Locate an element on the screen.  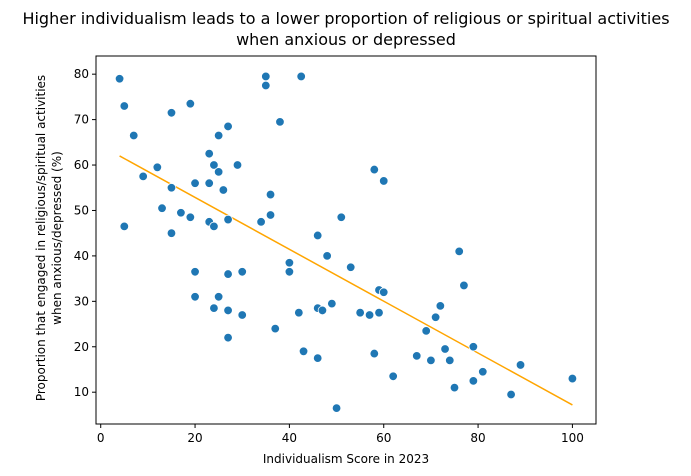
x-tick-label: 100 is located at coordinates (572, 438).